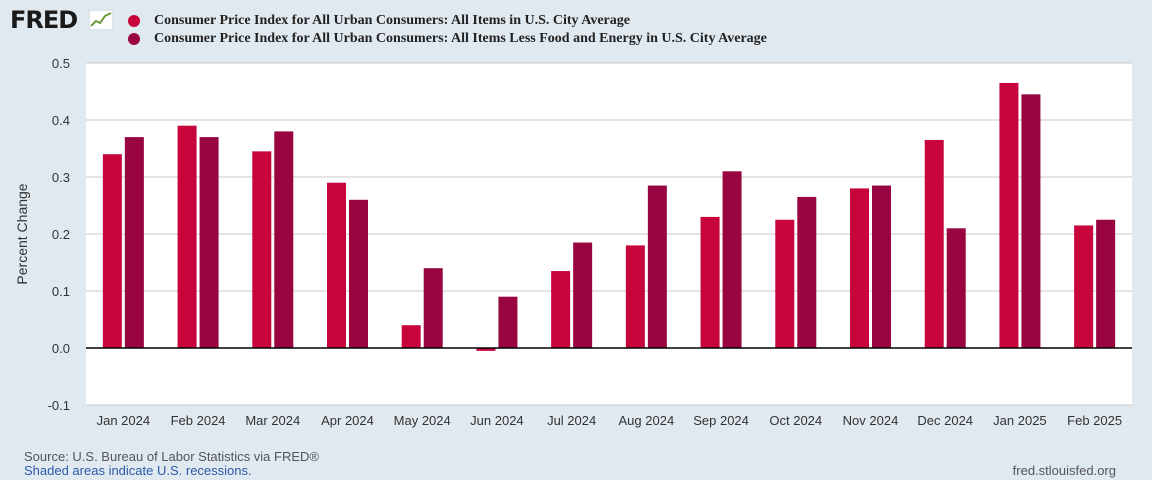  Describe the element at coordinates (497, 420) in the screenshot. I see `x-tick-label: Jun 2024` at that location.